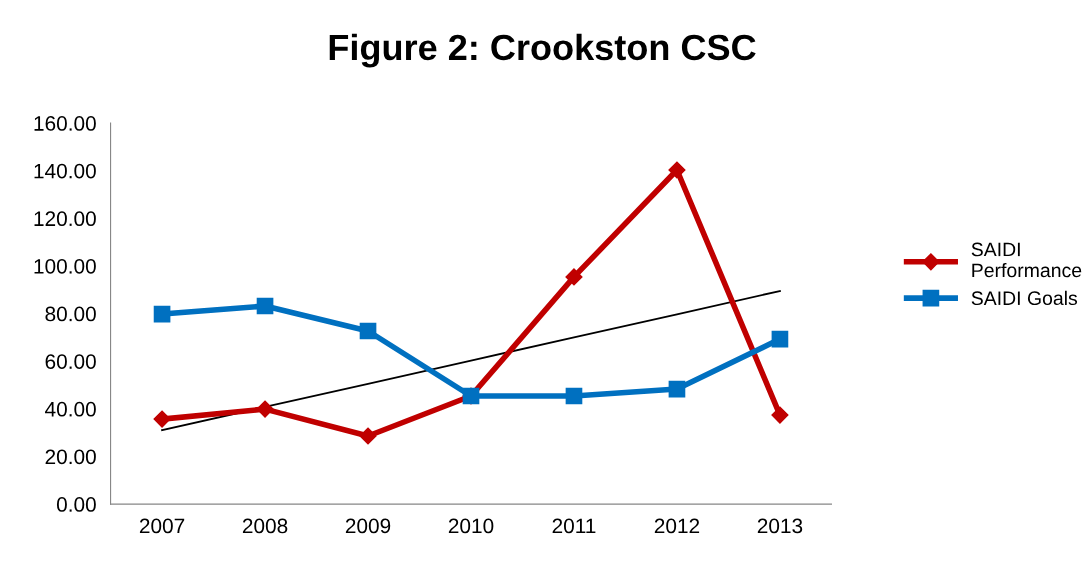 Image resolution: width=1084 pixels, height=562 pixels. I want to click on x-tick-label: 2009, so click(368, 526).